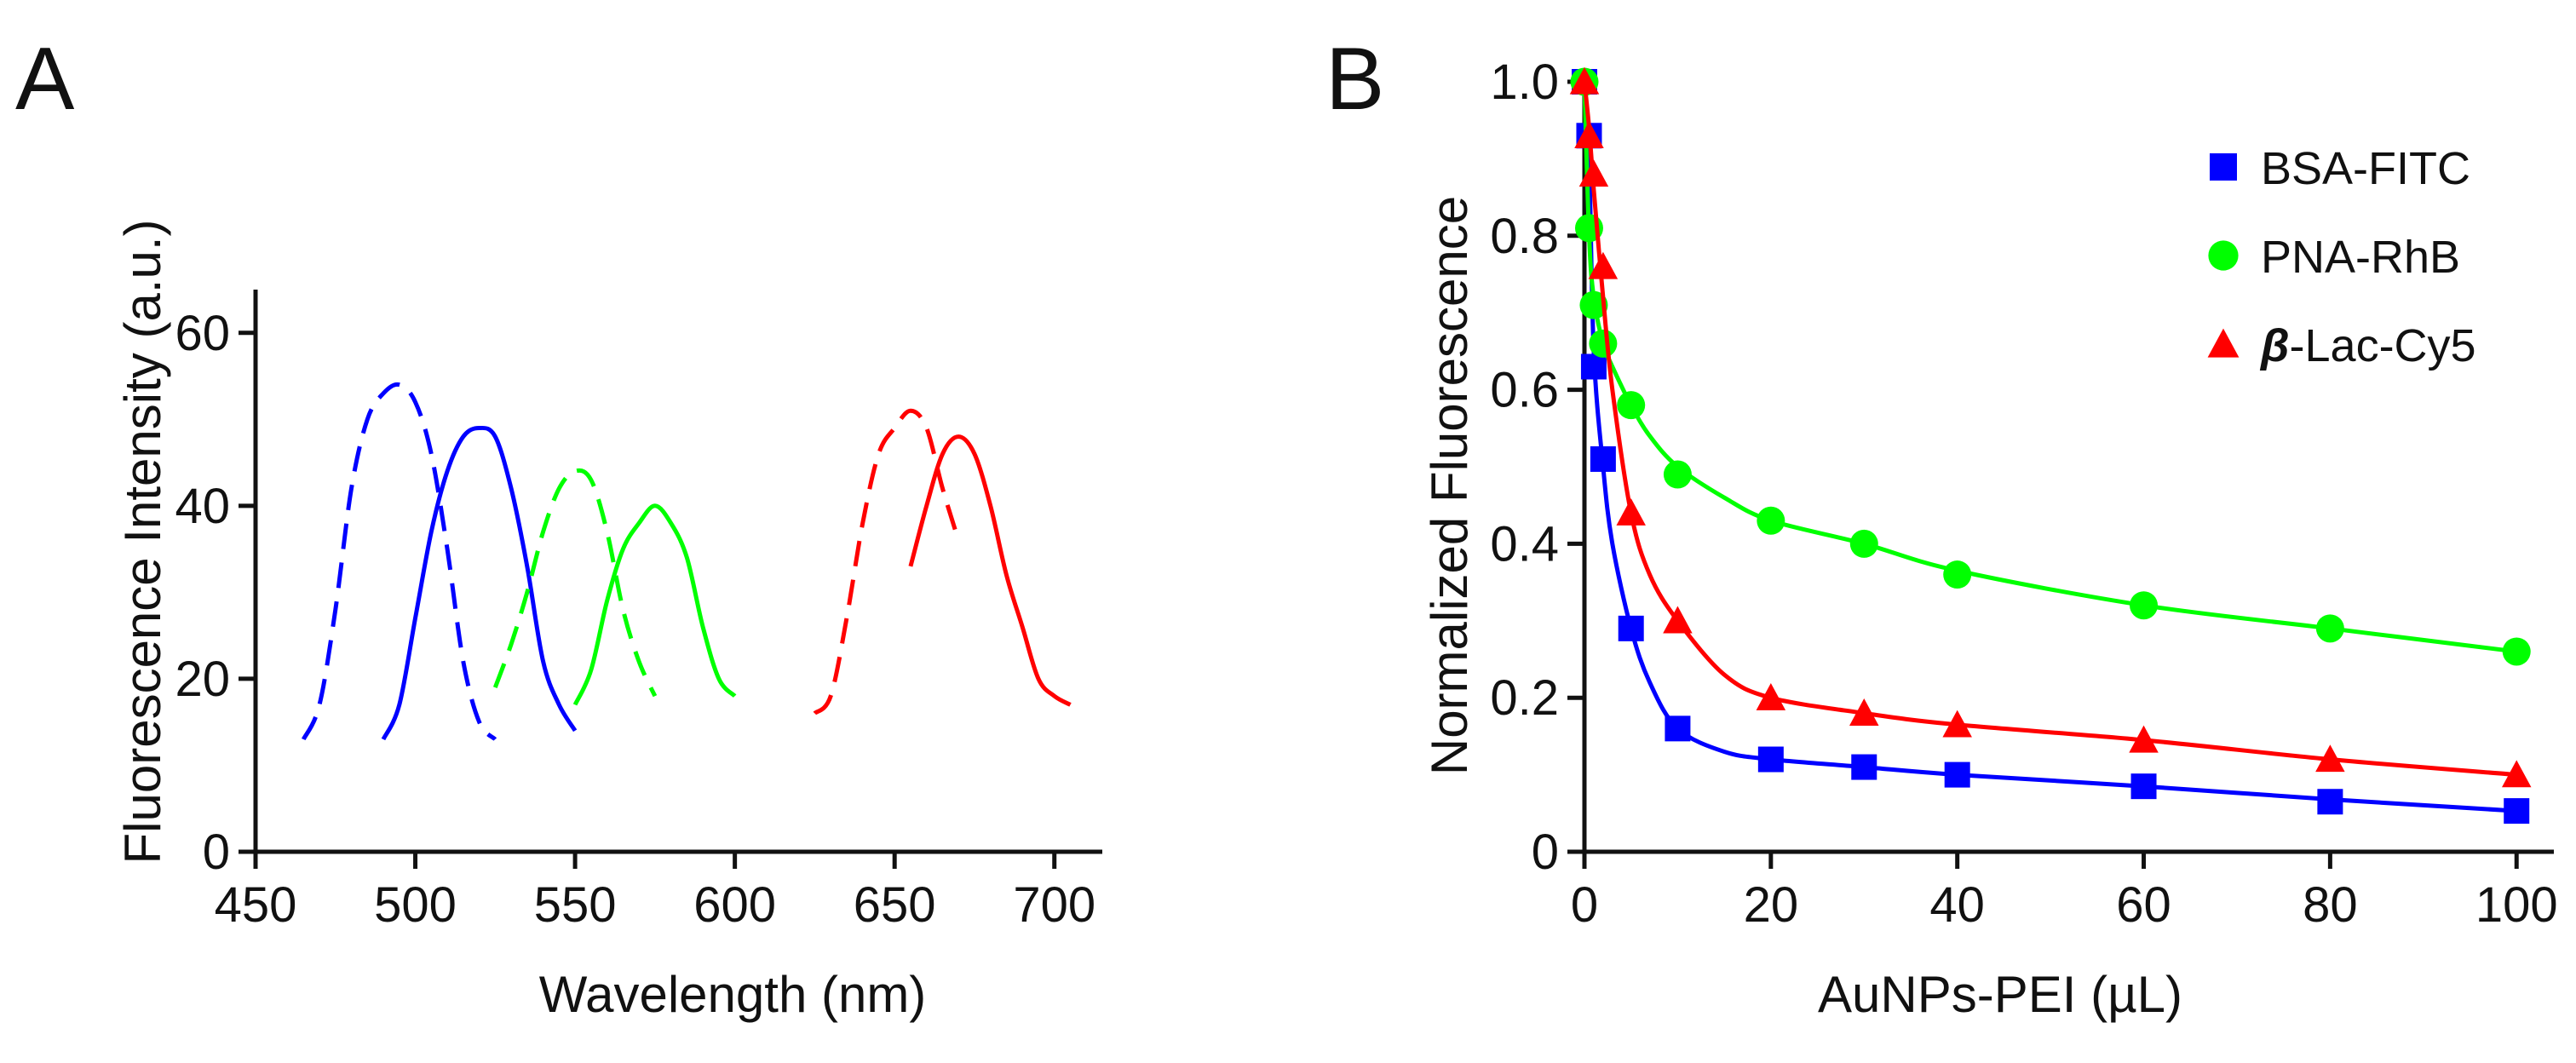 The height and width of the screenshot is (1063, 2576). I want to click on series-line-fitc-emission, so click(480, 583).